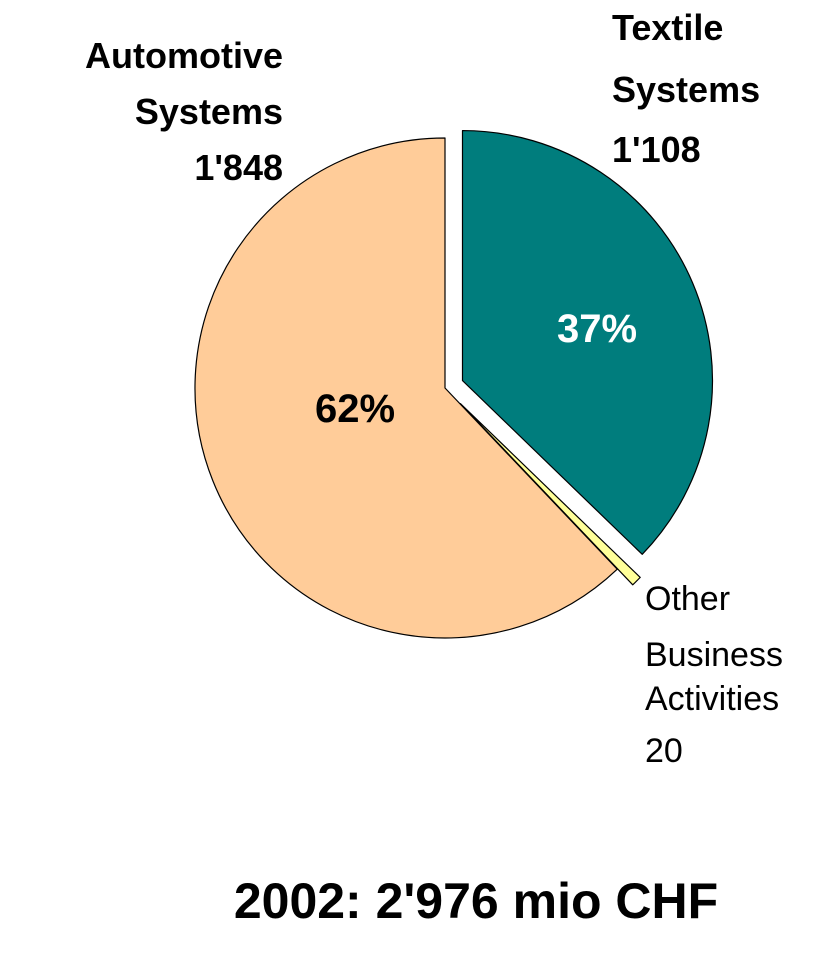  I want to click on pie-slice-label-automotive-line2: Systems, so click(209, 111).